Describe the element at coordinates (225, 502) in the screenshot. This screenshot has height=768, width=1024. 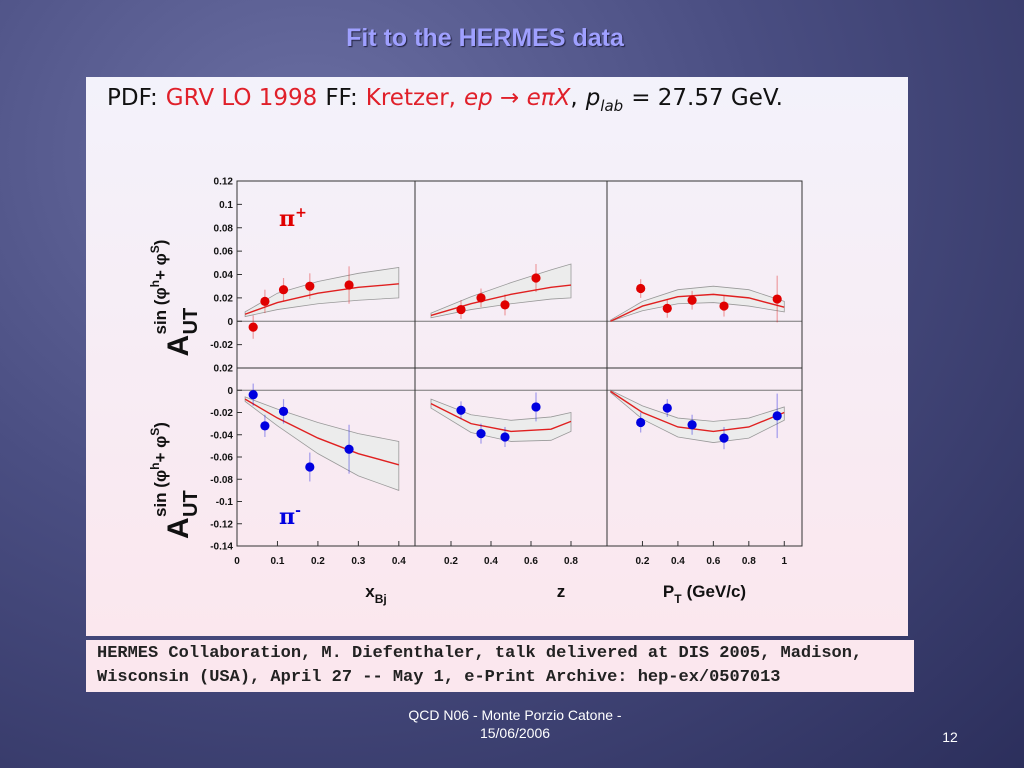
I see `y-tick-label: -0.1` at that location.